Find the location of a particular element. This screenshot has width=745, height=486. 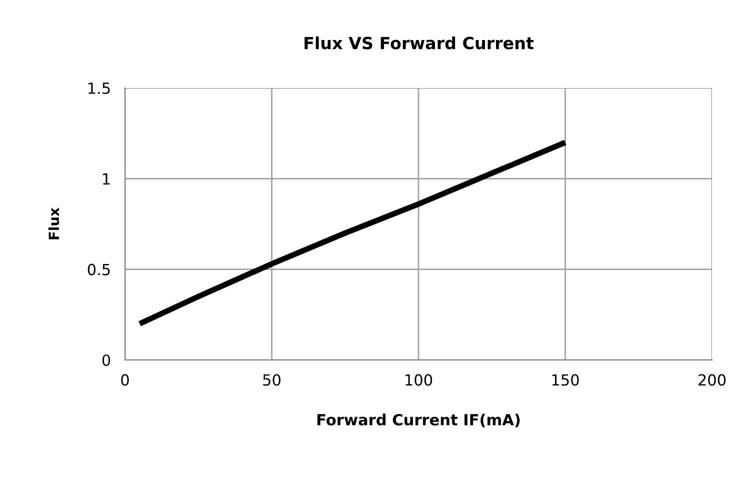

x-axis-title: Forward Current IF(mA) is located at coordinates (418, 421).